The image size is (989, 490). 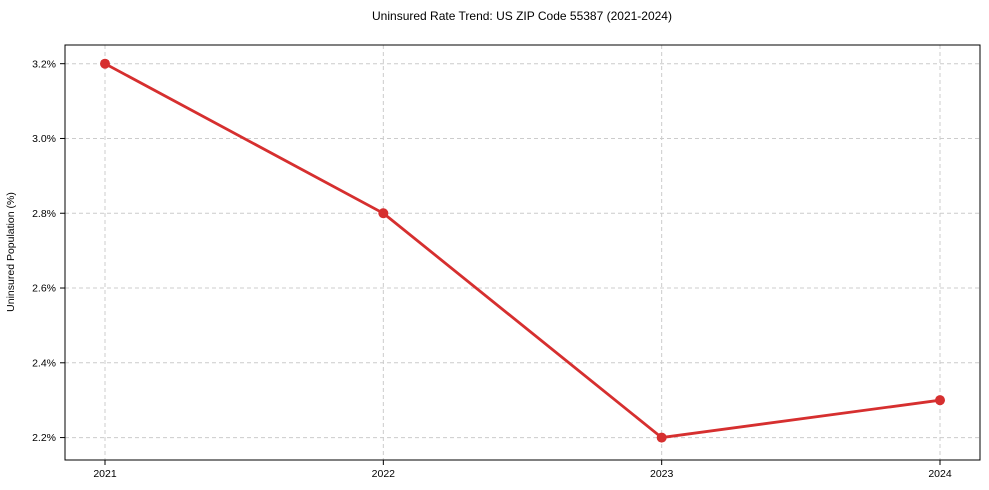 I want to click on y-tick-label: 2.8%, so click(x=44, y=214).